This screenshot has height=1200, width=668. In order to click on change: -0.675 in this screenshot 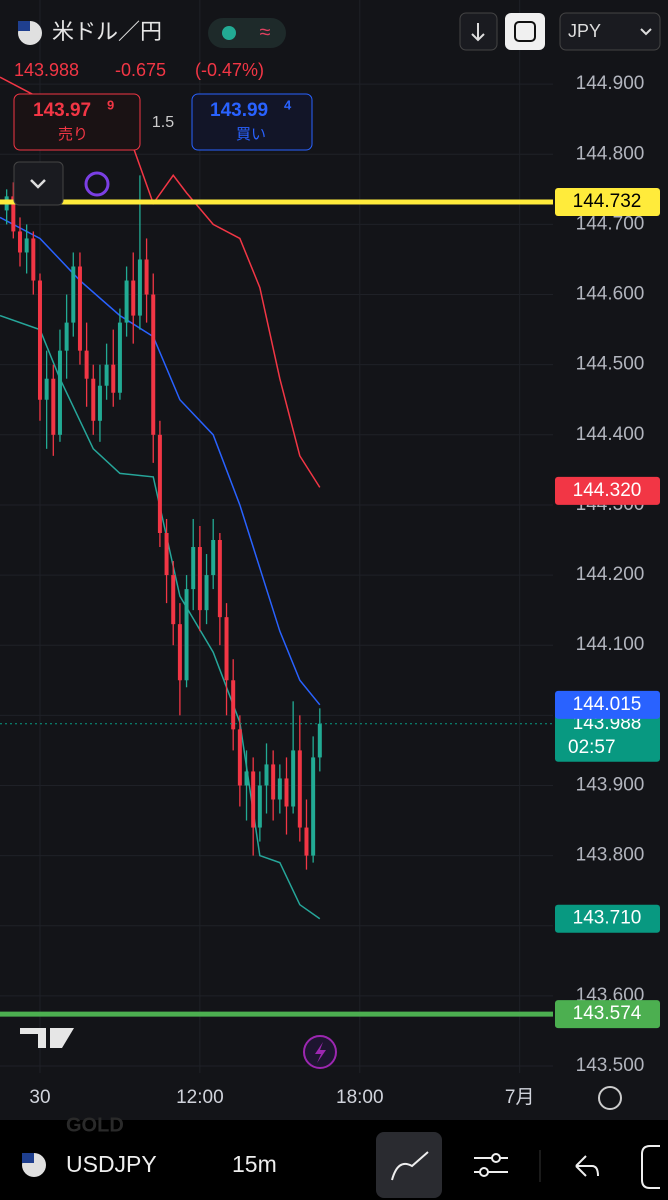, I will do `click(140, 70)`.